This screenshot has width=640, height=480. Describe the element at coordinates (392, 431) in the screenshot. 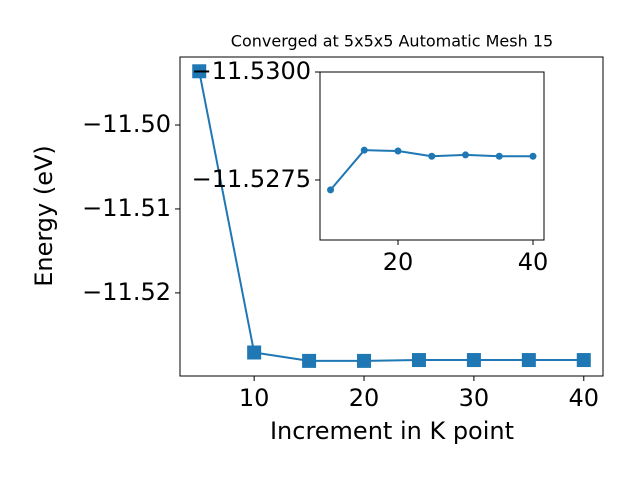

I see `x-axis-label: Increment in K point` at that location.